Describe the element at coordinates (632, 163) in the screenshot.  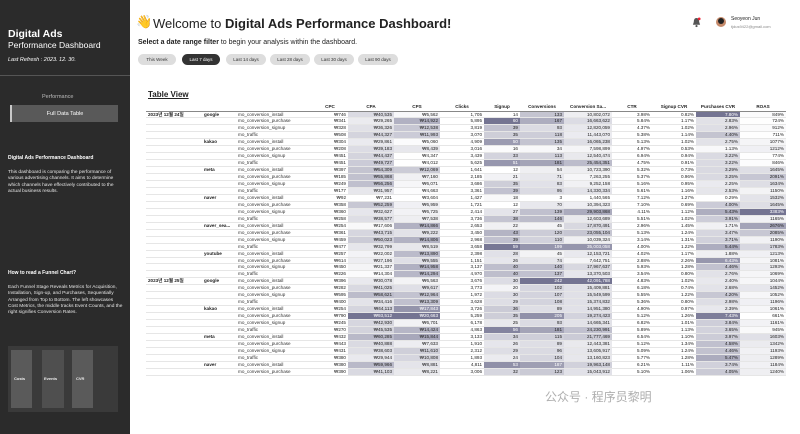
I see `cell-ctr: 4.75%` at that location.